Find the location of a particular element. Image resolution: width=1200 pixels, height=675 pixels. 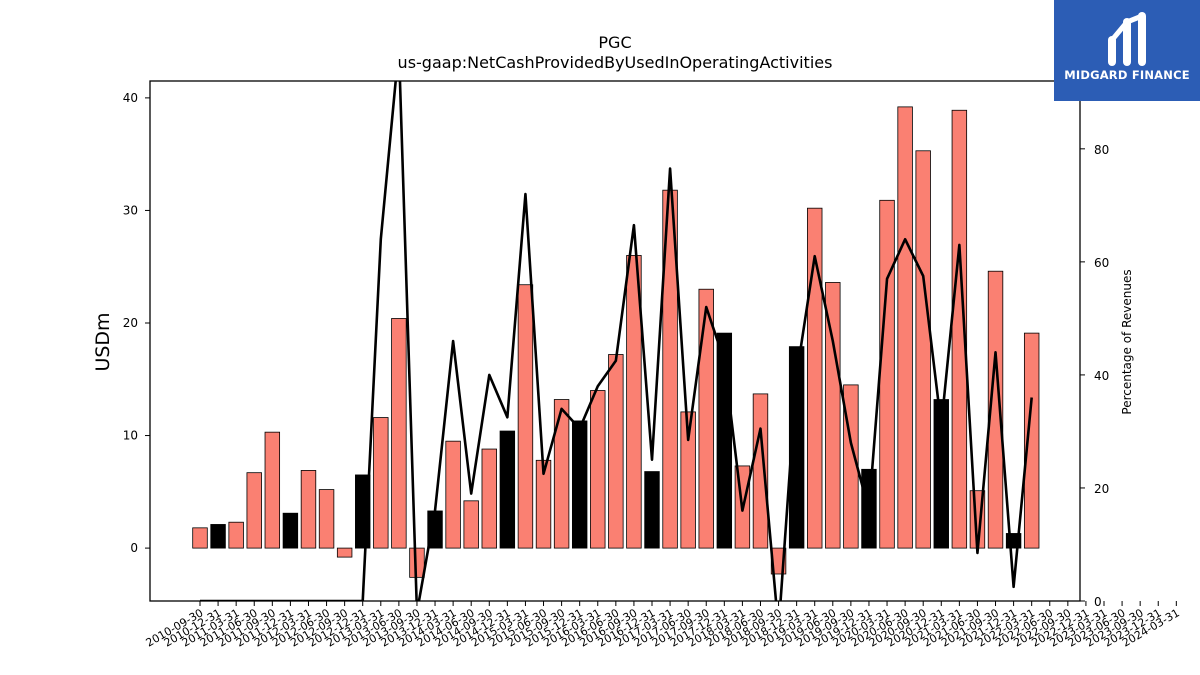

y-tick-label: 40 is located at coordinates (130, 98).